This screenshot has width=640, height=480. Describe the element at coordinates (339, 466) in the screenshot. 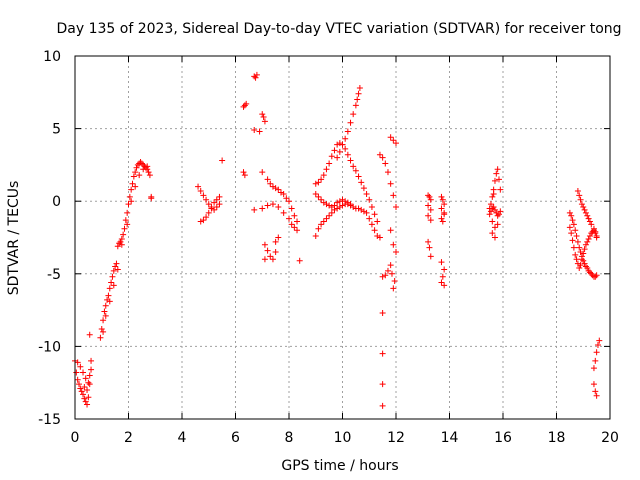

I see `x-axis-label: GPS time / hours` at that location.